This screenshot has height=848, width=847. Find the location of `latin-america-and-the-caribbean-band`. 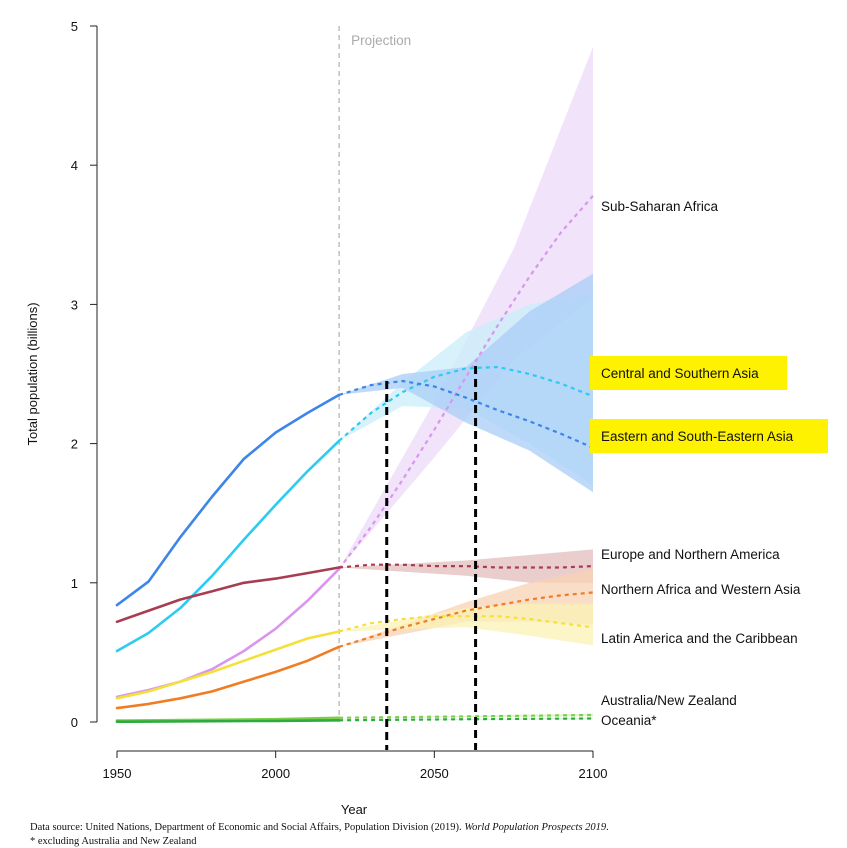

latin-america-and-the-caribbean-band is located at coordinates (466, 624).